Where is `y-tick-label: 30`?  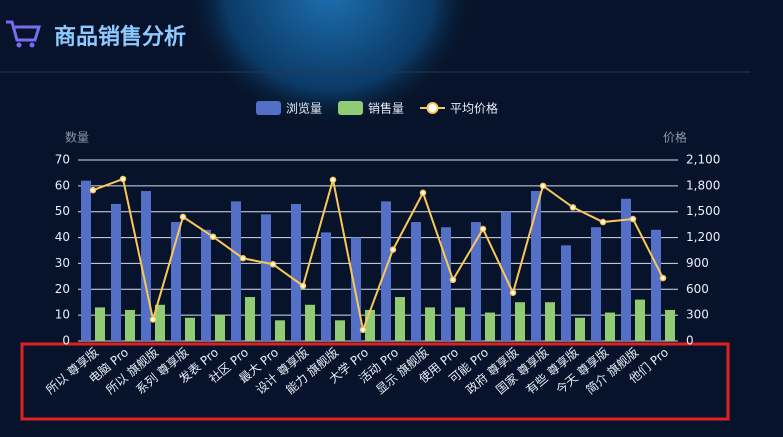
y-tick-label: 30 is located at coordinates (62, 263).